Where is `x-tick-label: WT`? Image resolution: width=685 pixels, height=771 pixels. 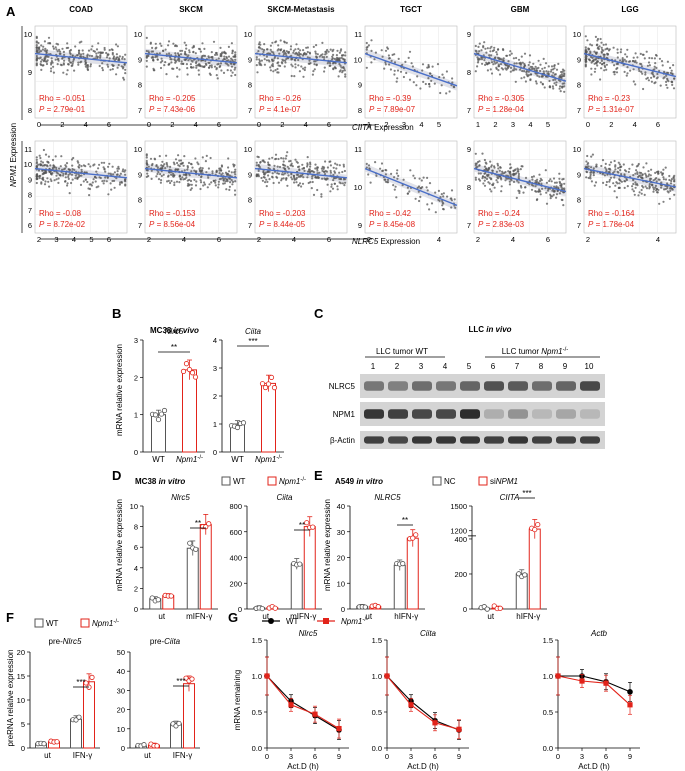
x-tick-label: WT is located at coordinates (158, 459).